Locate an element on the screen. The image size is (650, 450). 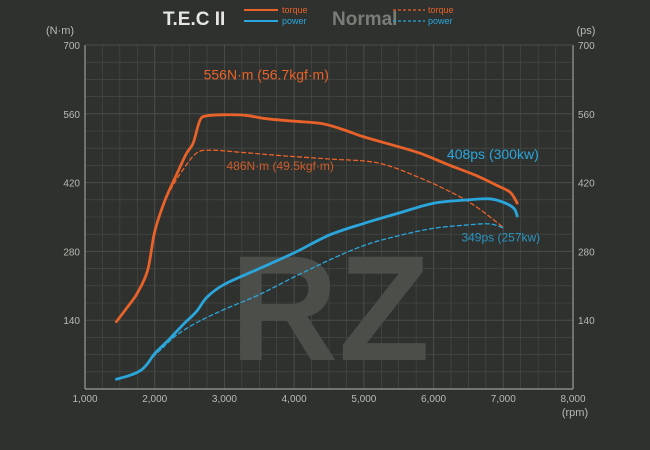
watermark-rz: RZ is located at coordinates (330, 308).